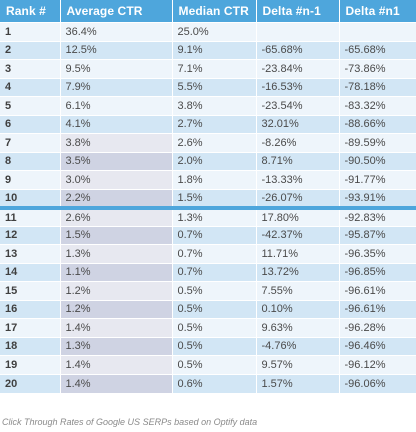  What do you see at coordinates (377, 87) in the screenshot?
I see `delta-n1-cell: -78.18%` at bounding box center [377, 87].